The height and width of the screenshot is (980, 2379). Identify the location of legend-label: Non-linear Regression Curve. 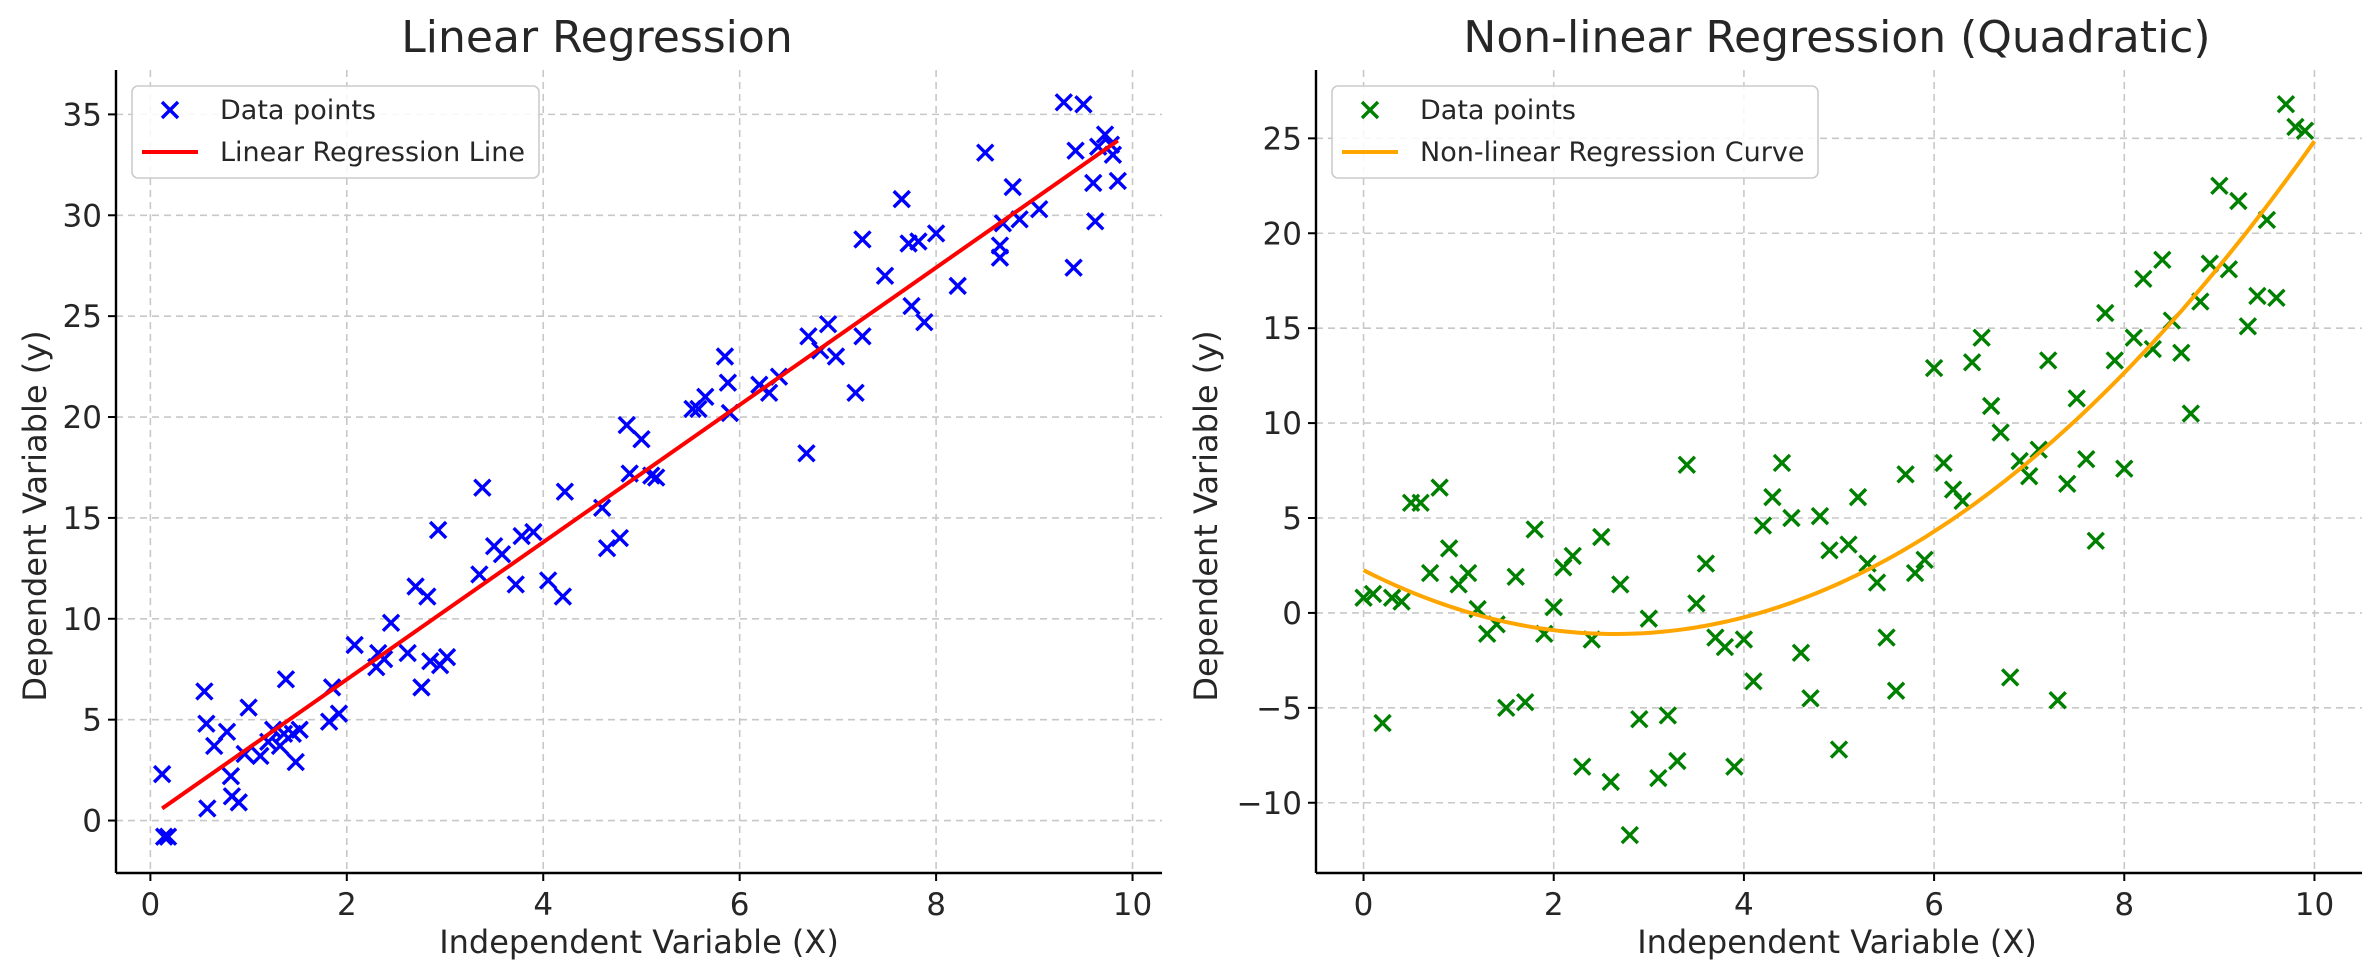
(1612, 152).